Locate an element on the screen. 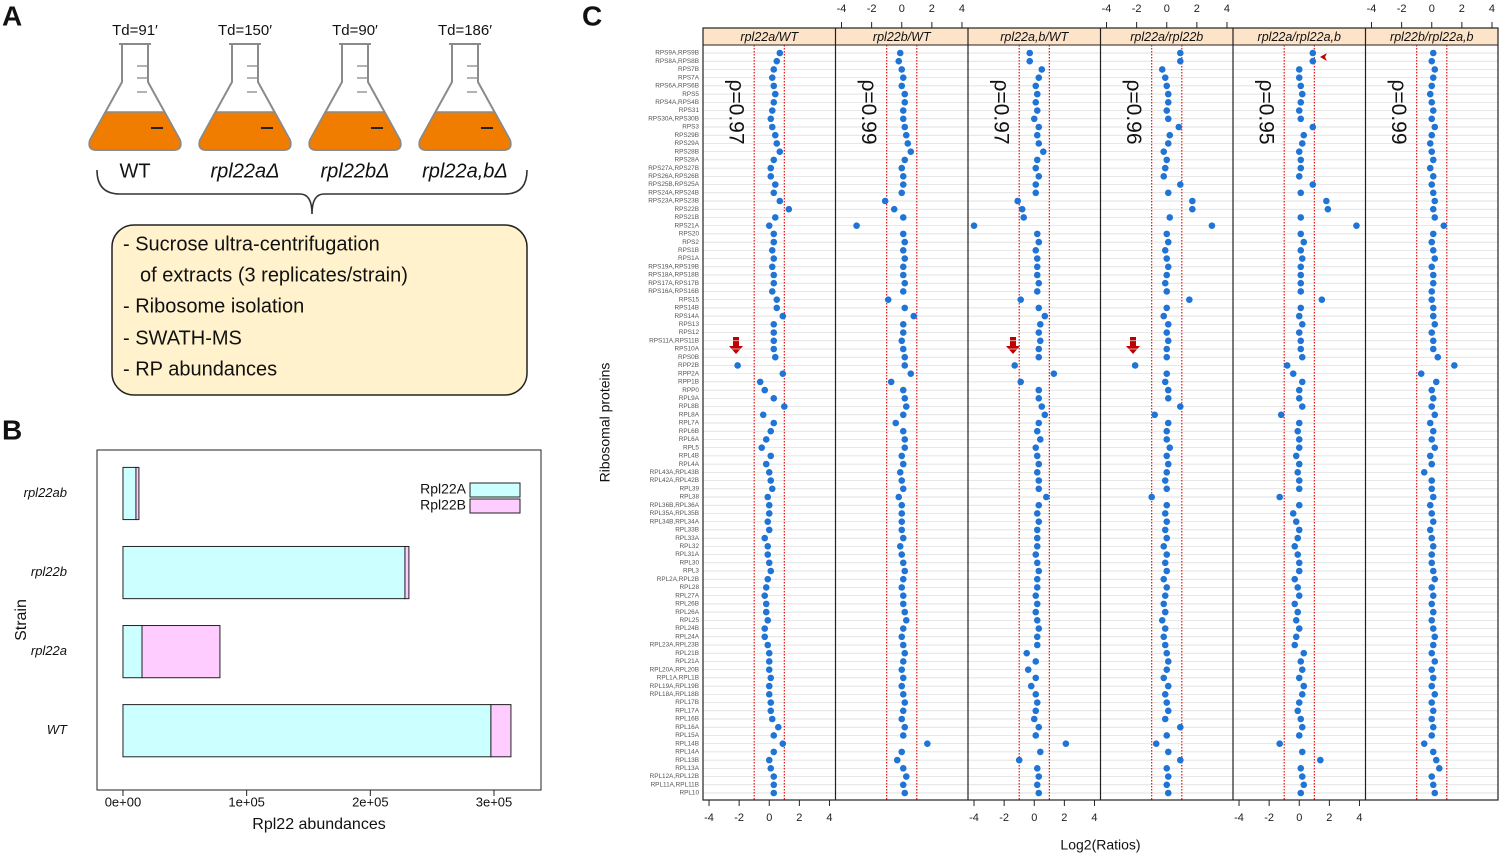  y-tick-label: WT is located at coordinates (57, 729).